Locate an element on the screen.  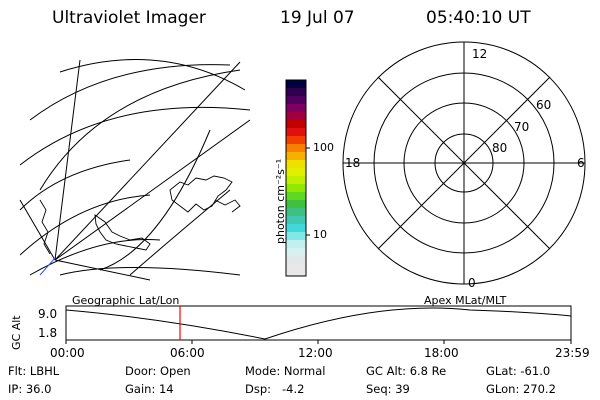
orbit-y-top: 9.0 is located at coordinates (48, 314).